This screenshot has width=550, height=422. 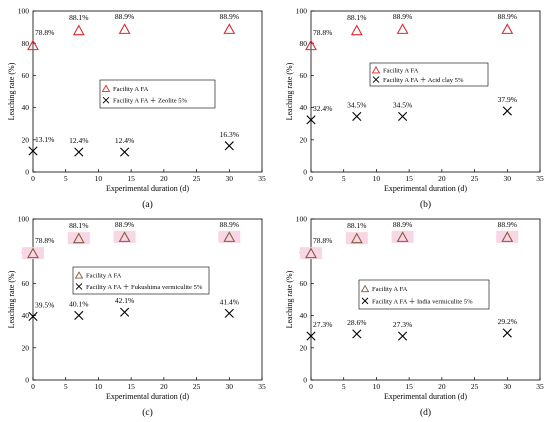 What do you see at coordinates (150, 101) in the screenshot?
I see `legend-label: Facility A FA ＋ Zeolite 5%` at bounding box center [150, 101].